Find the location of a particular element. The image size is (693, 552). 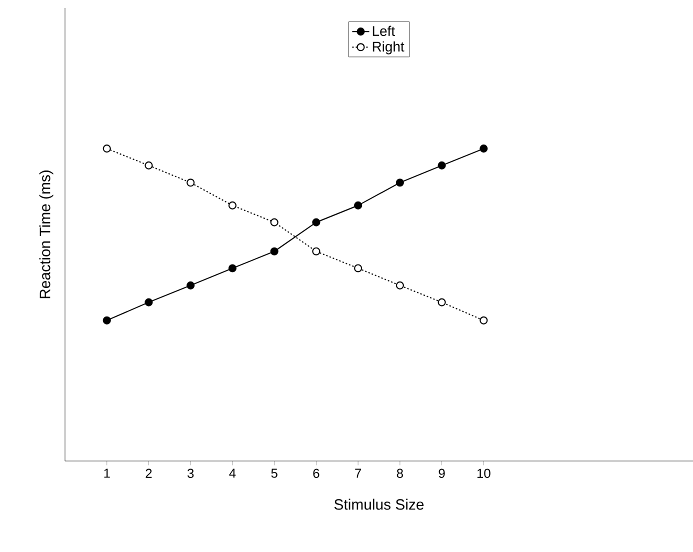

x-tick-label: 6 is located at coordinates (316, 473).